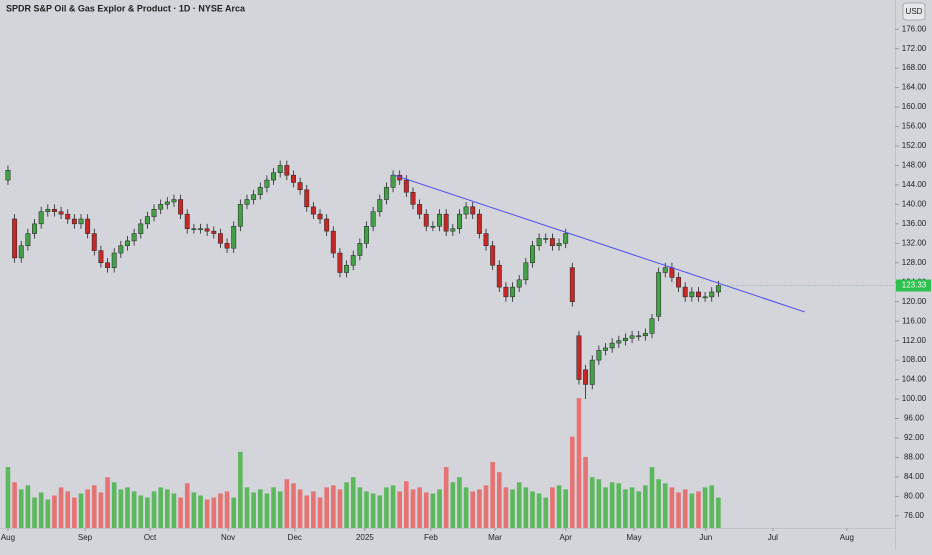  What do you see at coordinates (705, 537) in the screenshot?
I see `x-tick-label: Jun` at bounding box center [705, 537].